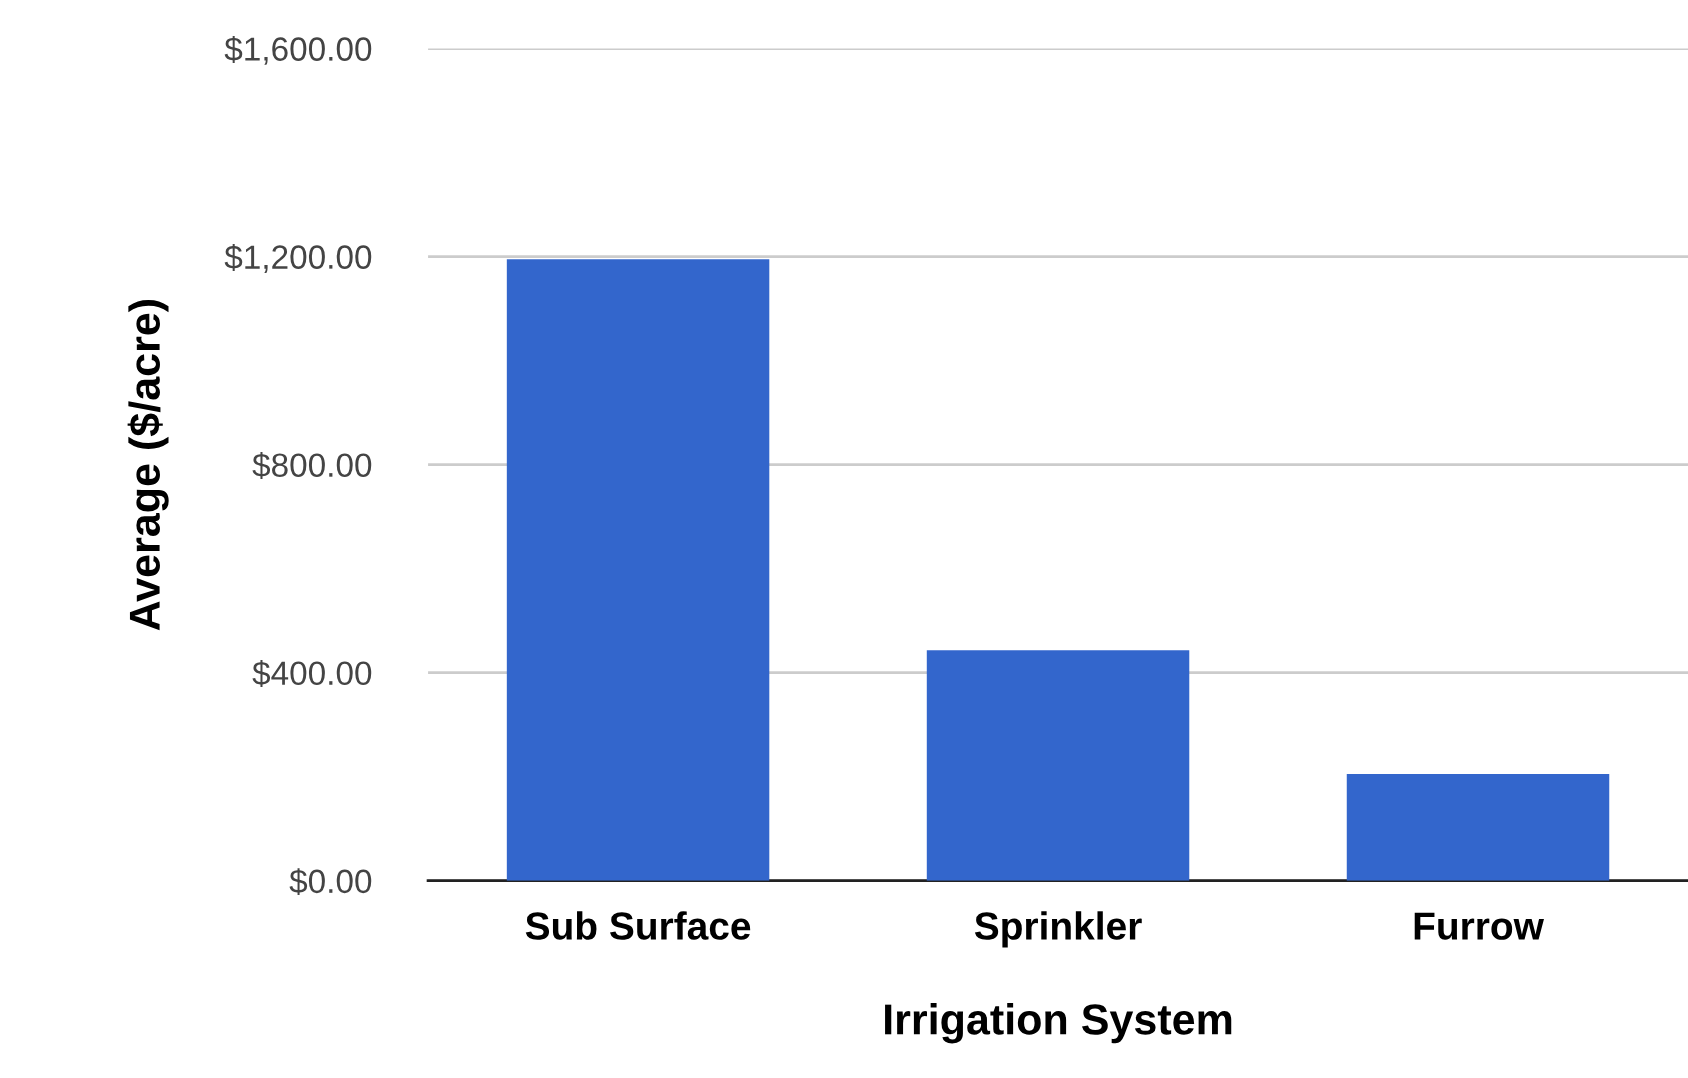  I want to click on y-tick-label: $400.00, so click(312, 674).